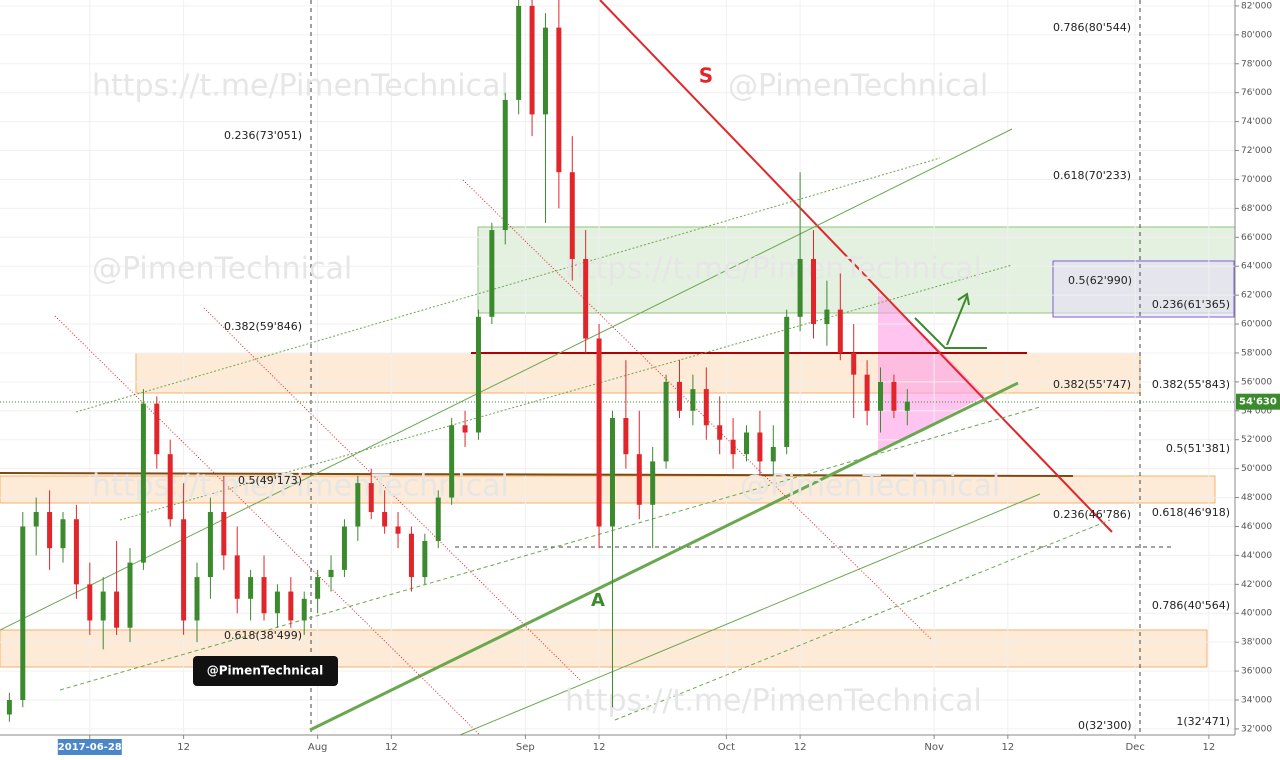 This screenshot has height=760, width=1280. What do you see at coordinates (1256, 498) in the screenshot?
I see `y-tick-label: 48'000` at bounding box center [1256, 498].